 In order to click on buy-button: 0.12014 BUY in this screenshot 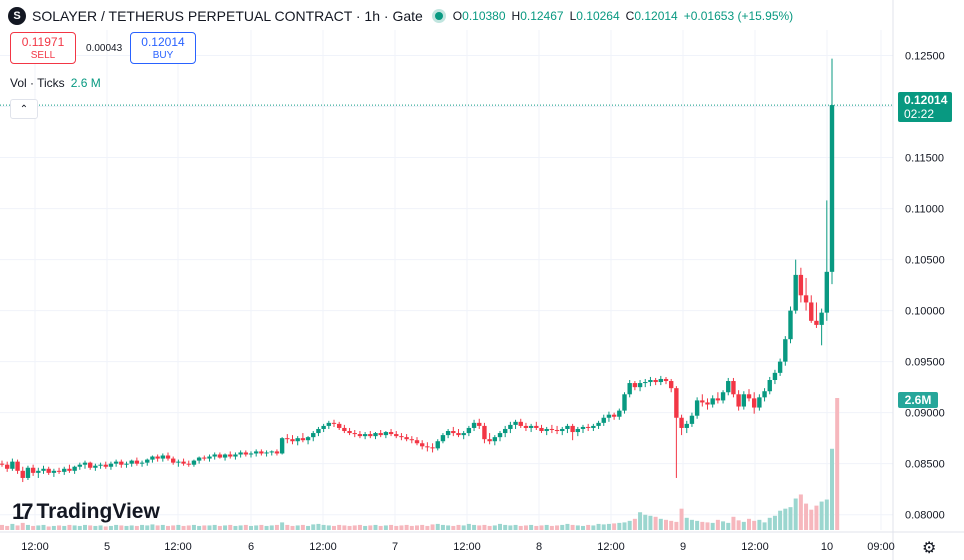, I will do `click(163, 48)`.